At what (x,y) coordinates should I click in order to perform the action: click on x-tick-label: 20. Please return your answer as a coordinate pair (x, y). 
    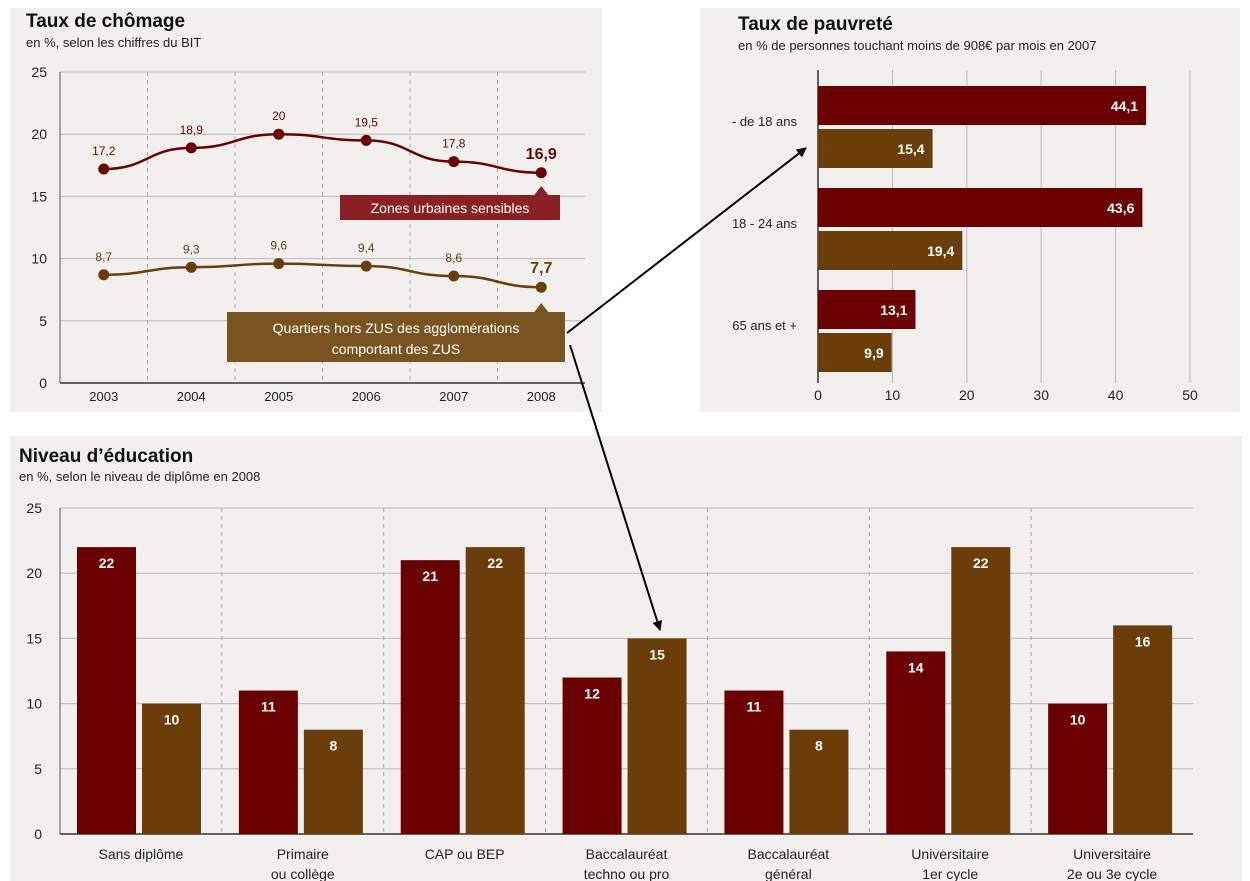
    Looking at the image, I should click on (967, 395).